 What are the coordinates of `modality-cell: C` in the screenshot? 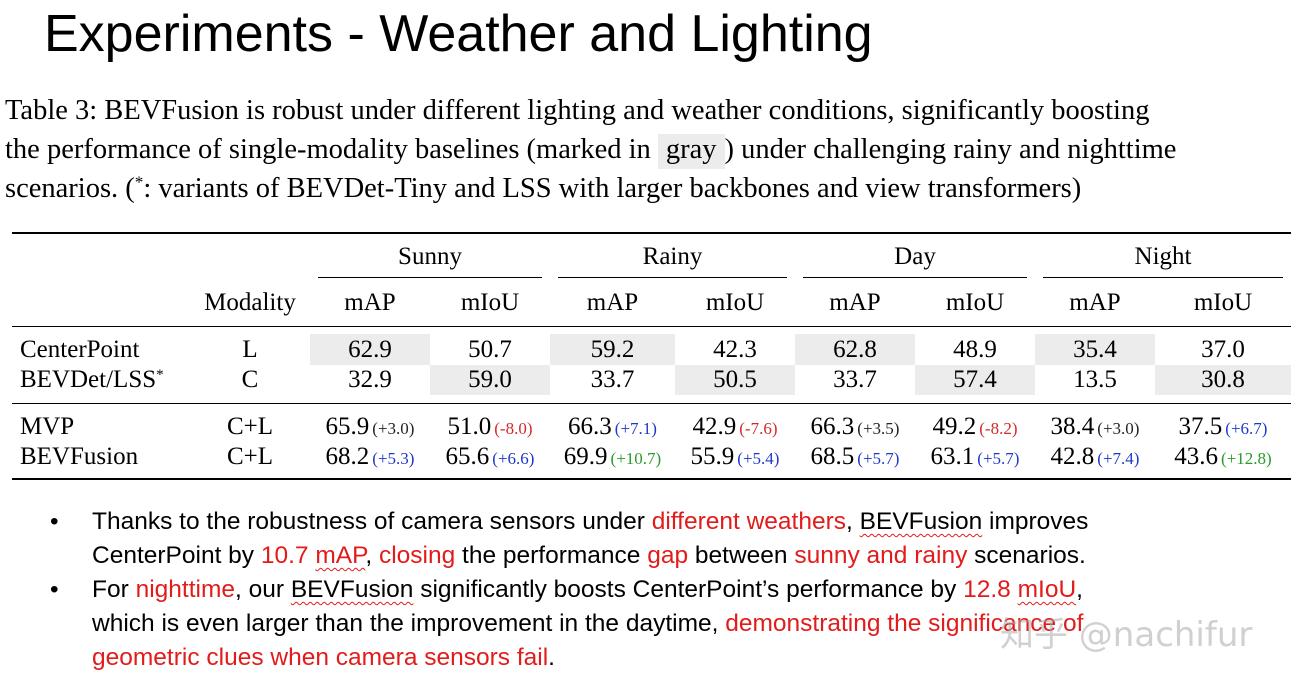 It's located at (250, 384).